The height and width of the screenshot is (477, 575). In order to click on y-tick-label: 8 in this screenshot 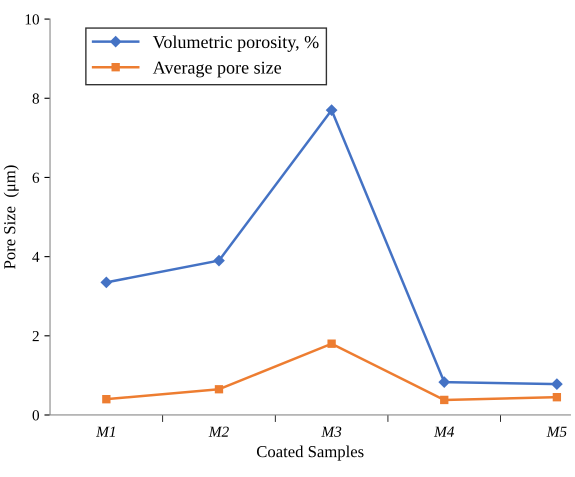, I will do `click(36, 98)`.